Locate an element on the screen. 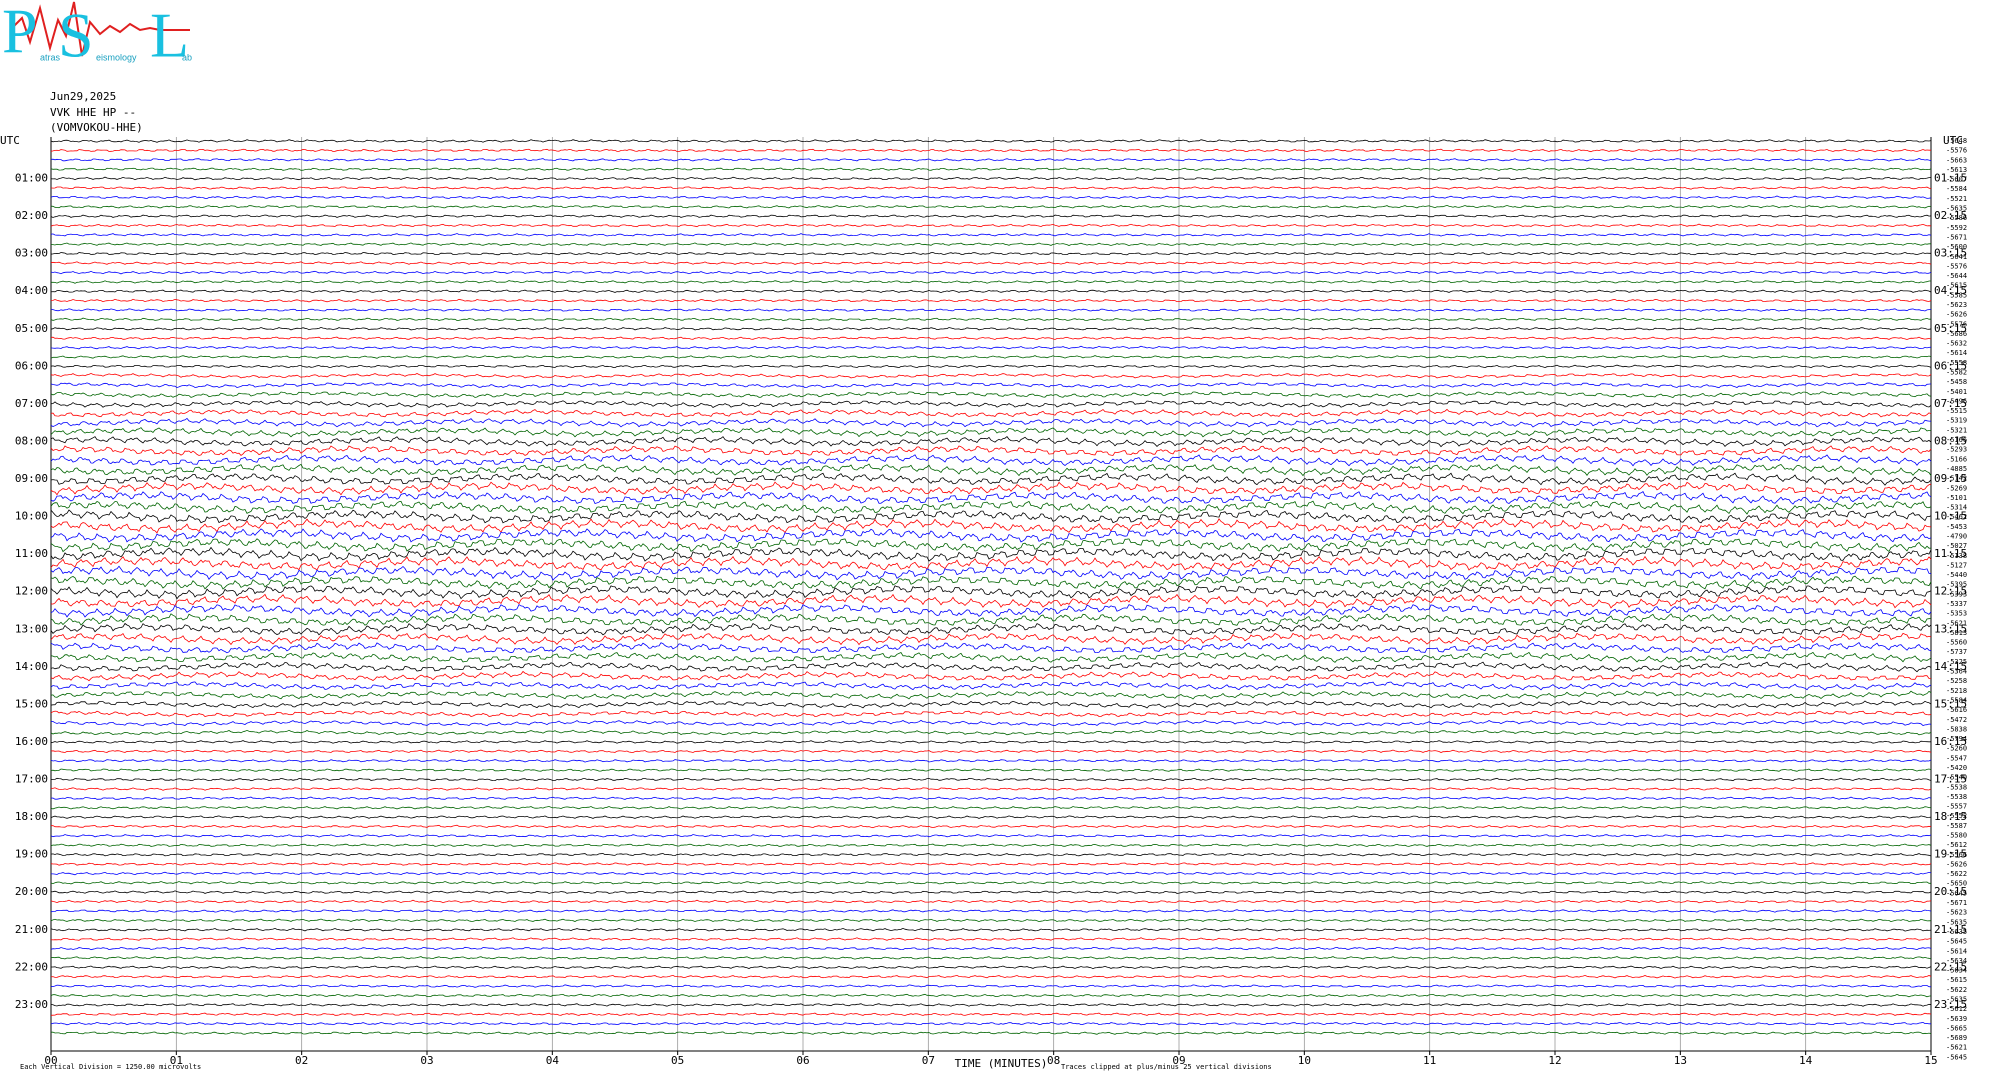 This screenshot has width=2010, height=1080. trace-offset: -5600 is located at coordinates (1956, 247).